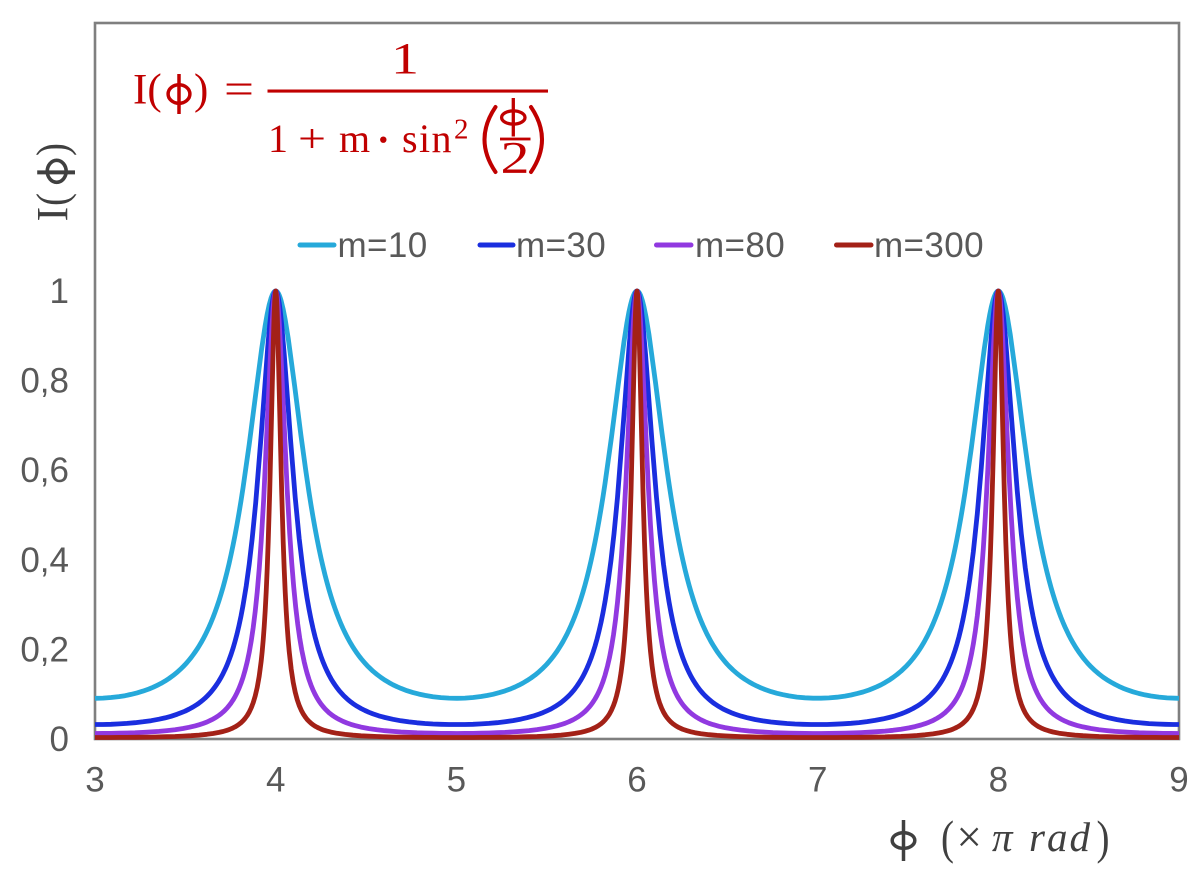 Image resolution: width=1200 pixels, height=880 pixels. I want to click on svg-text: I, so click(52, 214).